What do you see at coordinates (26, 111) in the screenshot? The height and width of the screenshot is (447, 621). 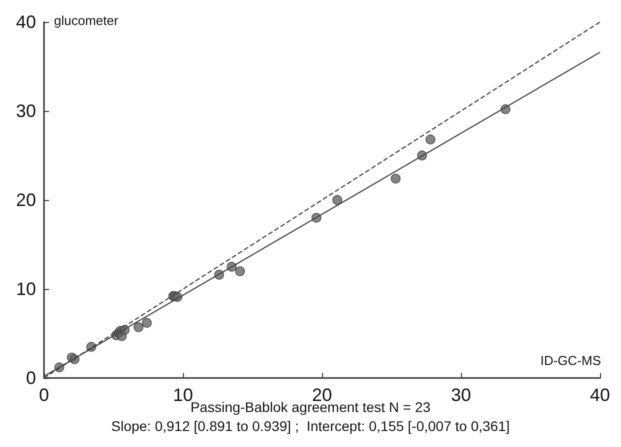 I see `y-tick-label: 30` at bounding box center [26, 111].